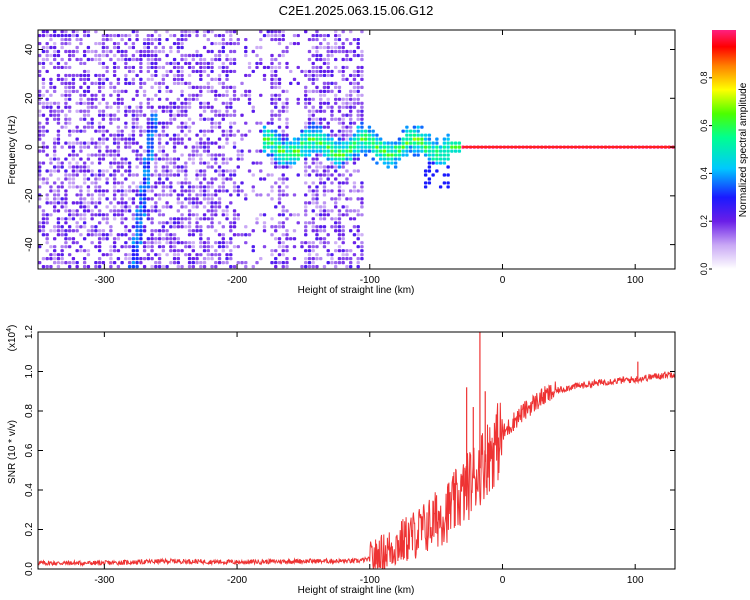 Image resolution: width=750 pixels, height=600 pixels. Describe the element at coordinates (283, 179) in the screenshot. I see `heatmap-cell-2037` at that location.